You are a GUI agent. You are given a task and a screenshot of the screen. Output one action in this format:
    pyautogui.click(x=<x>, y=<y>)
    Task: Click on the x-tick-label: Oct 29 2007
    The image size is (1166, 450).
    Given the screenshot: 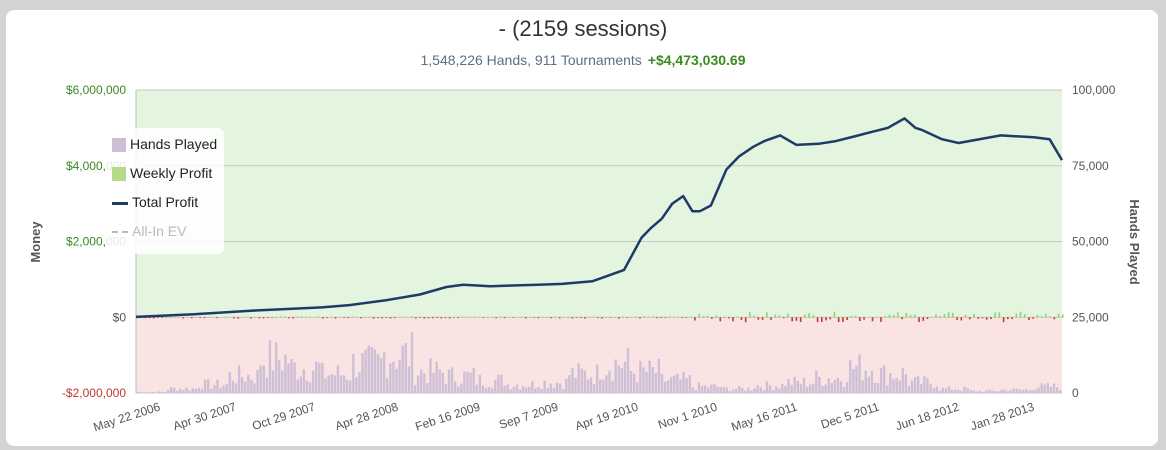 What is the action you would take?
    pyautogui.click(x=283, y=416)
    